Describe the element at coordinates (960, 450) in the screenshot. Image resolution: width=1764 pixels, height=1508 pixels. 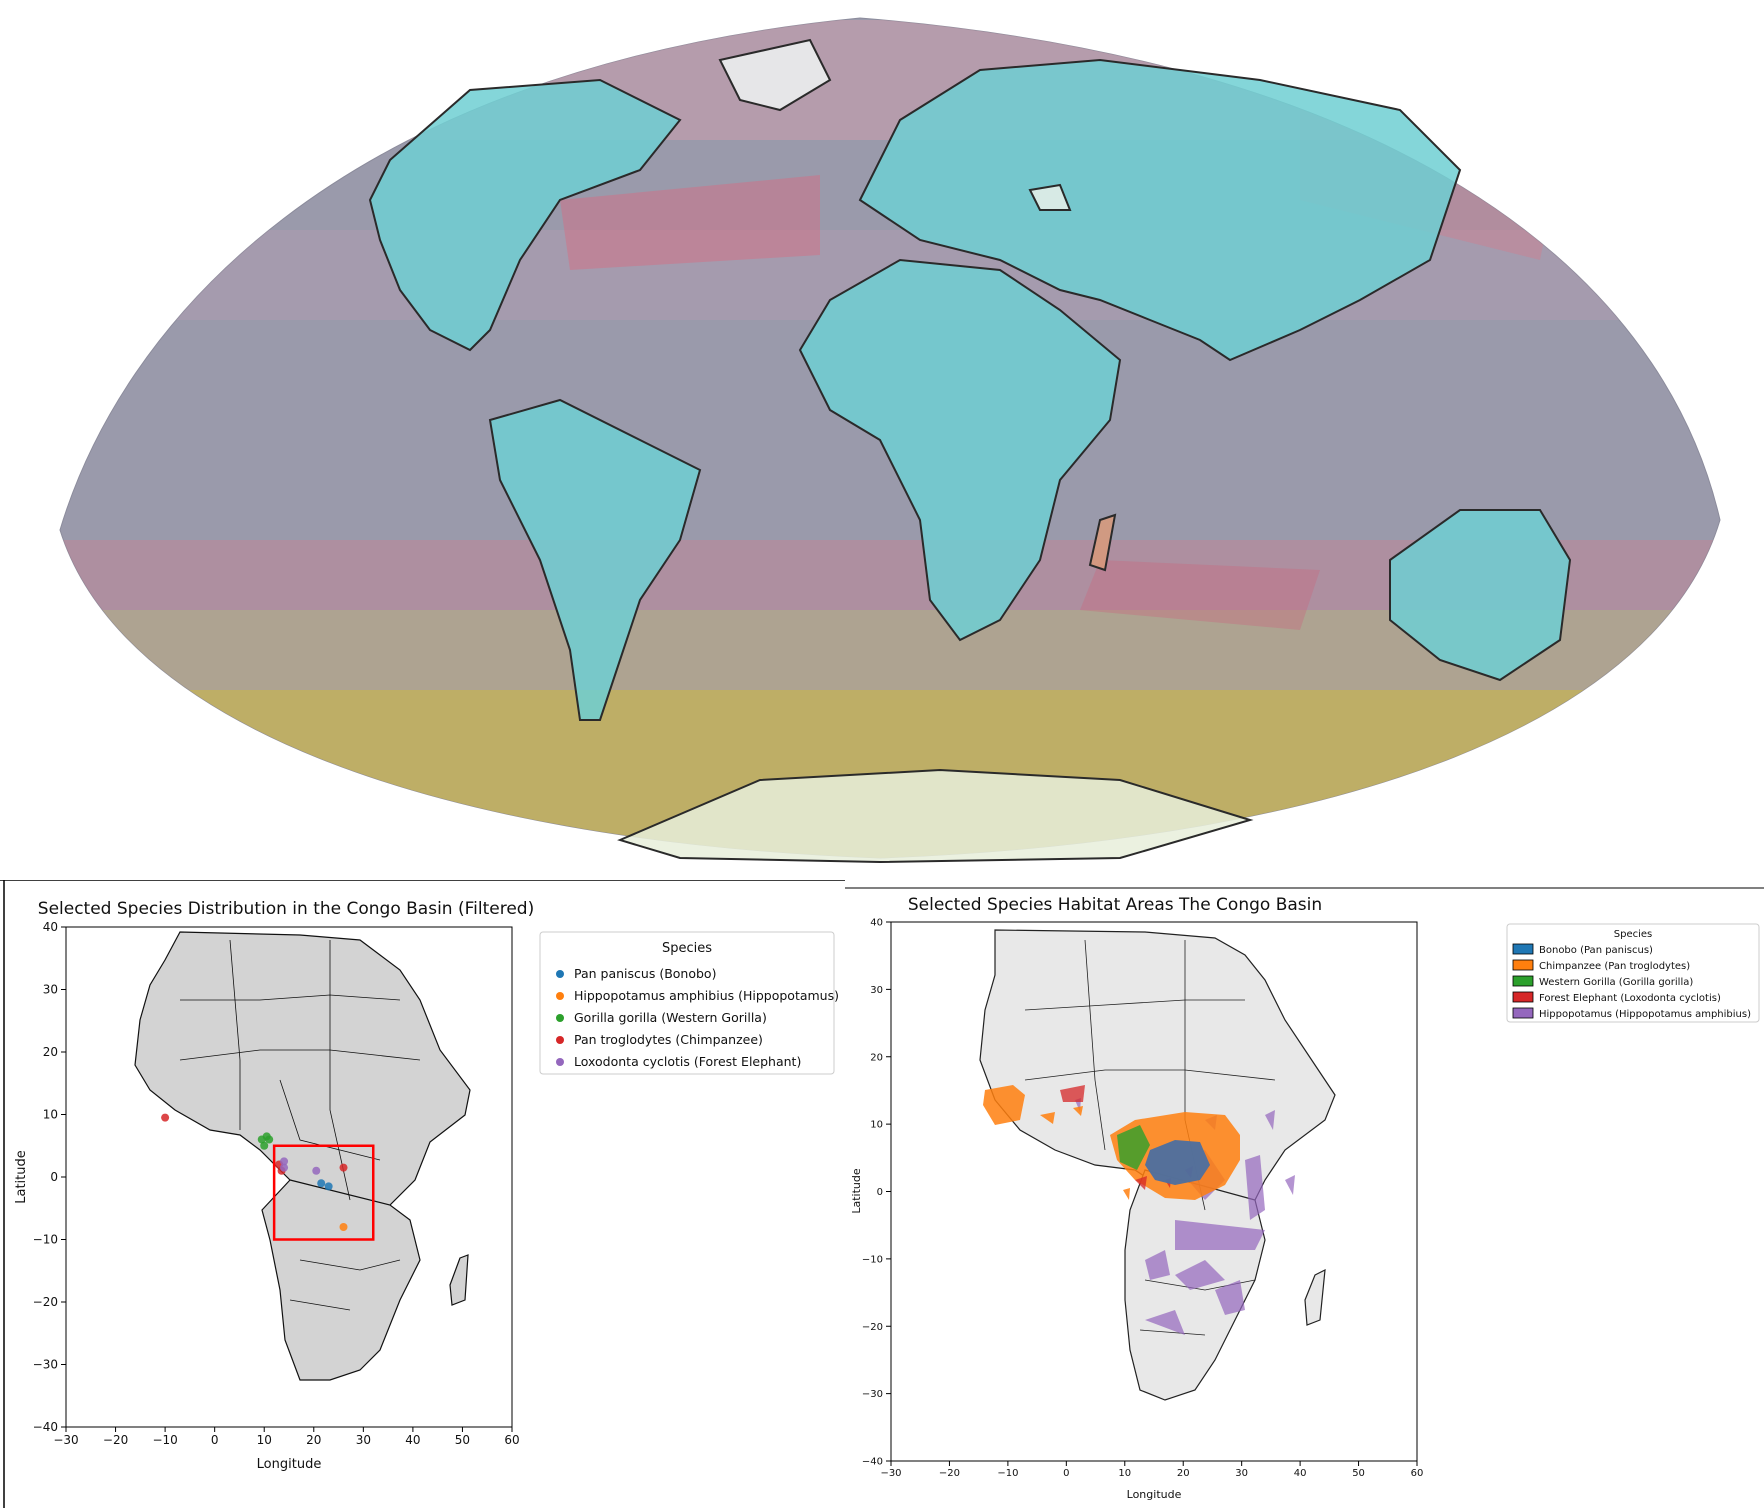
I see `africa` at that location.